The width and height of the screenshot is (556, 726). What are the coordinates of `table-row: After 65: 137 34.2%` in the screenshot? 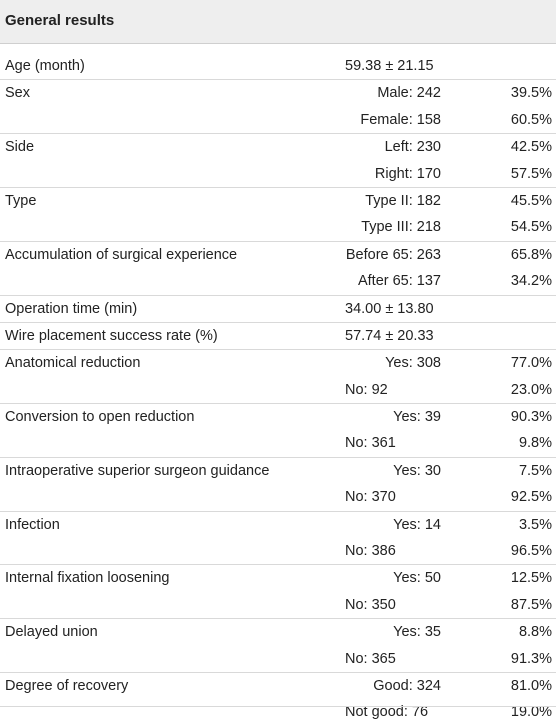 It's located at (278, 281).